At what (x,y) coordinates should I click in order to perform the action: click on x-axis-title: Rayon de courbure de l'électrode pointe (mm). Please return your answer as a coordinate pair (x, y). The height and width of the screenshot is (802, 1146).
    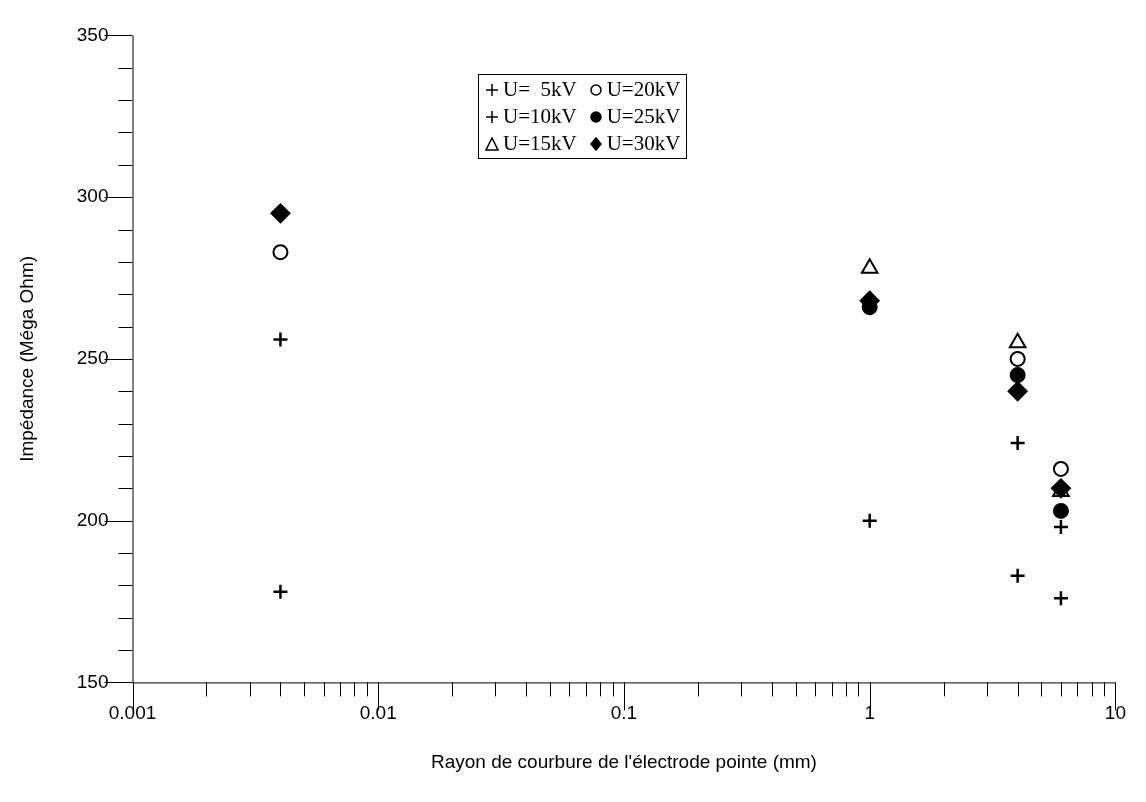
    Looking at the image, I should click on (624, 761).